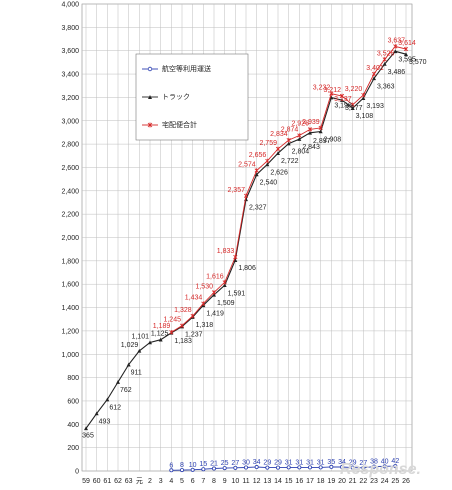 The width and height of the screenshot is (452, 490). I want to click on data-label-air-22: 27, so click(363, 463).